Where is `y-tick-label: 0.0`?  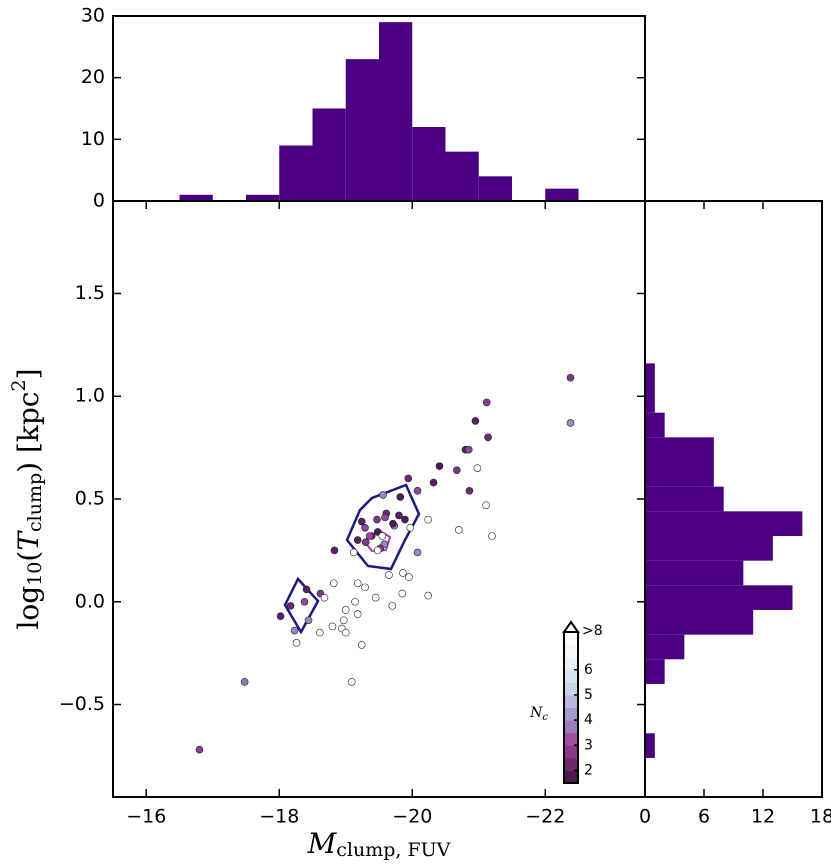
y-tick-label: 0.0 is located at coordinates (90, 601).